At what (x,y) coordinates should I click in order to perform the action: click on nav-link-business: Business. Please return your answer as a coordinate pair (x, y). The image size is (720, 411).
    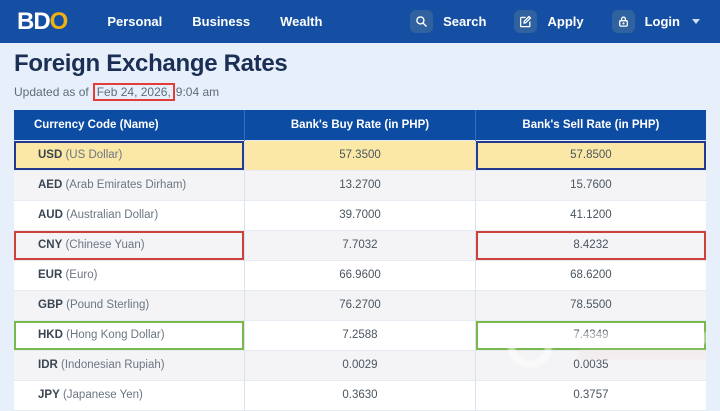
    Looking at the image, I should click on (221, 21).